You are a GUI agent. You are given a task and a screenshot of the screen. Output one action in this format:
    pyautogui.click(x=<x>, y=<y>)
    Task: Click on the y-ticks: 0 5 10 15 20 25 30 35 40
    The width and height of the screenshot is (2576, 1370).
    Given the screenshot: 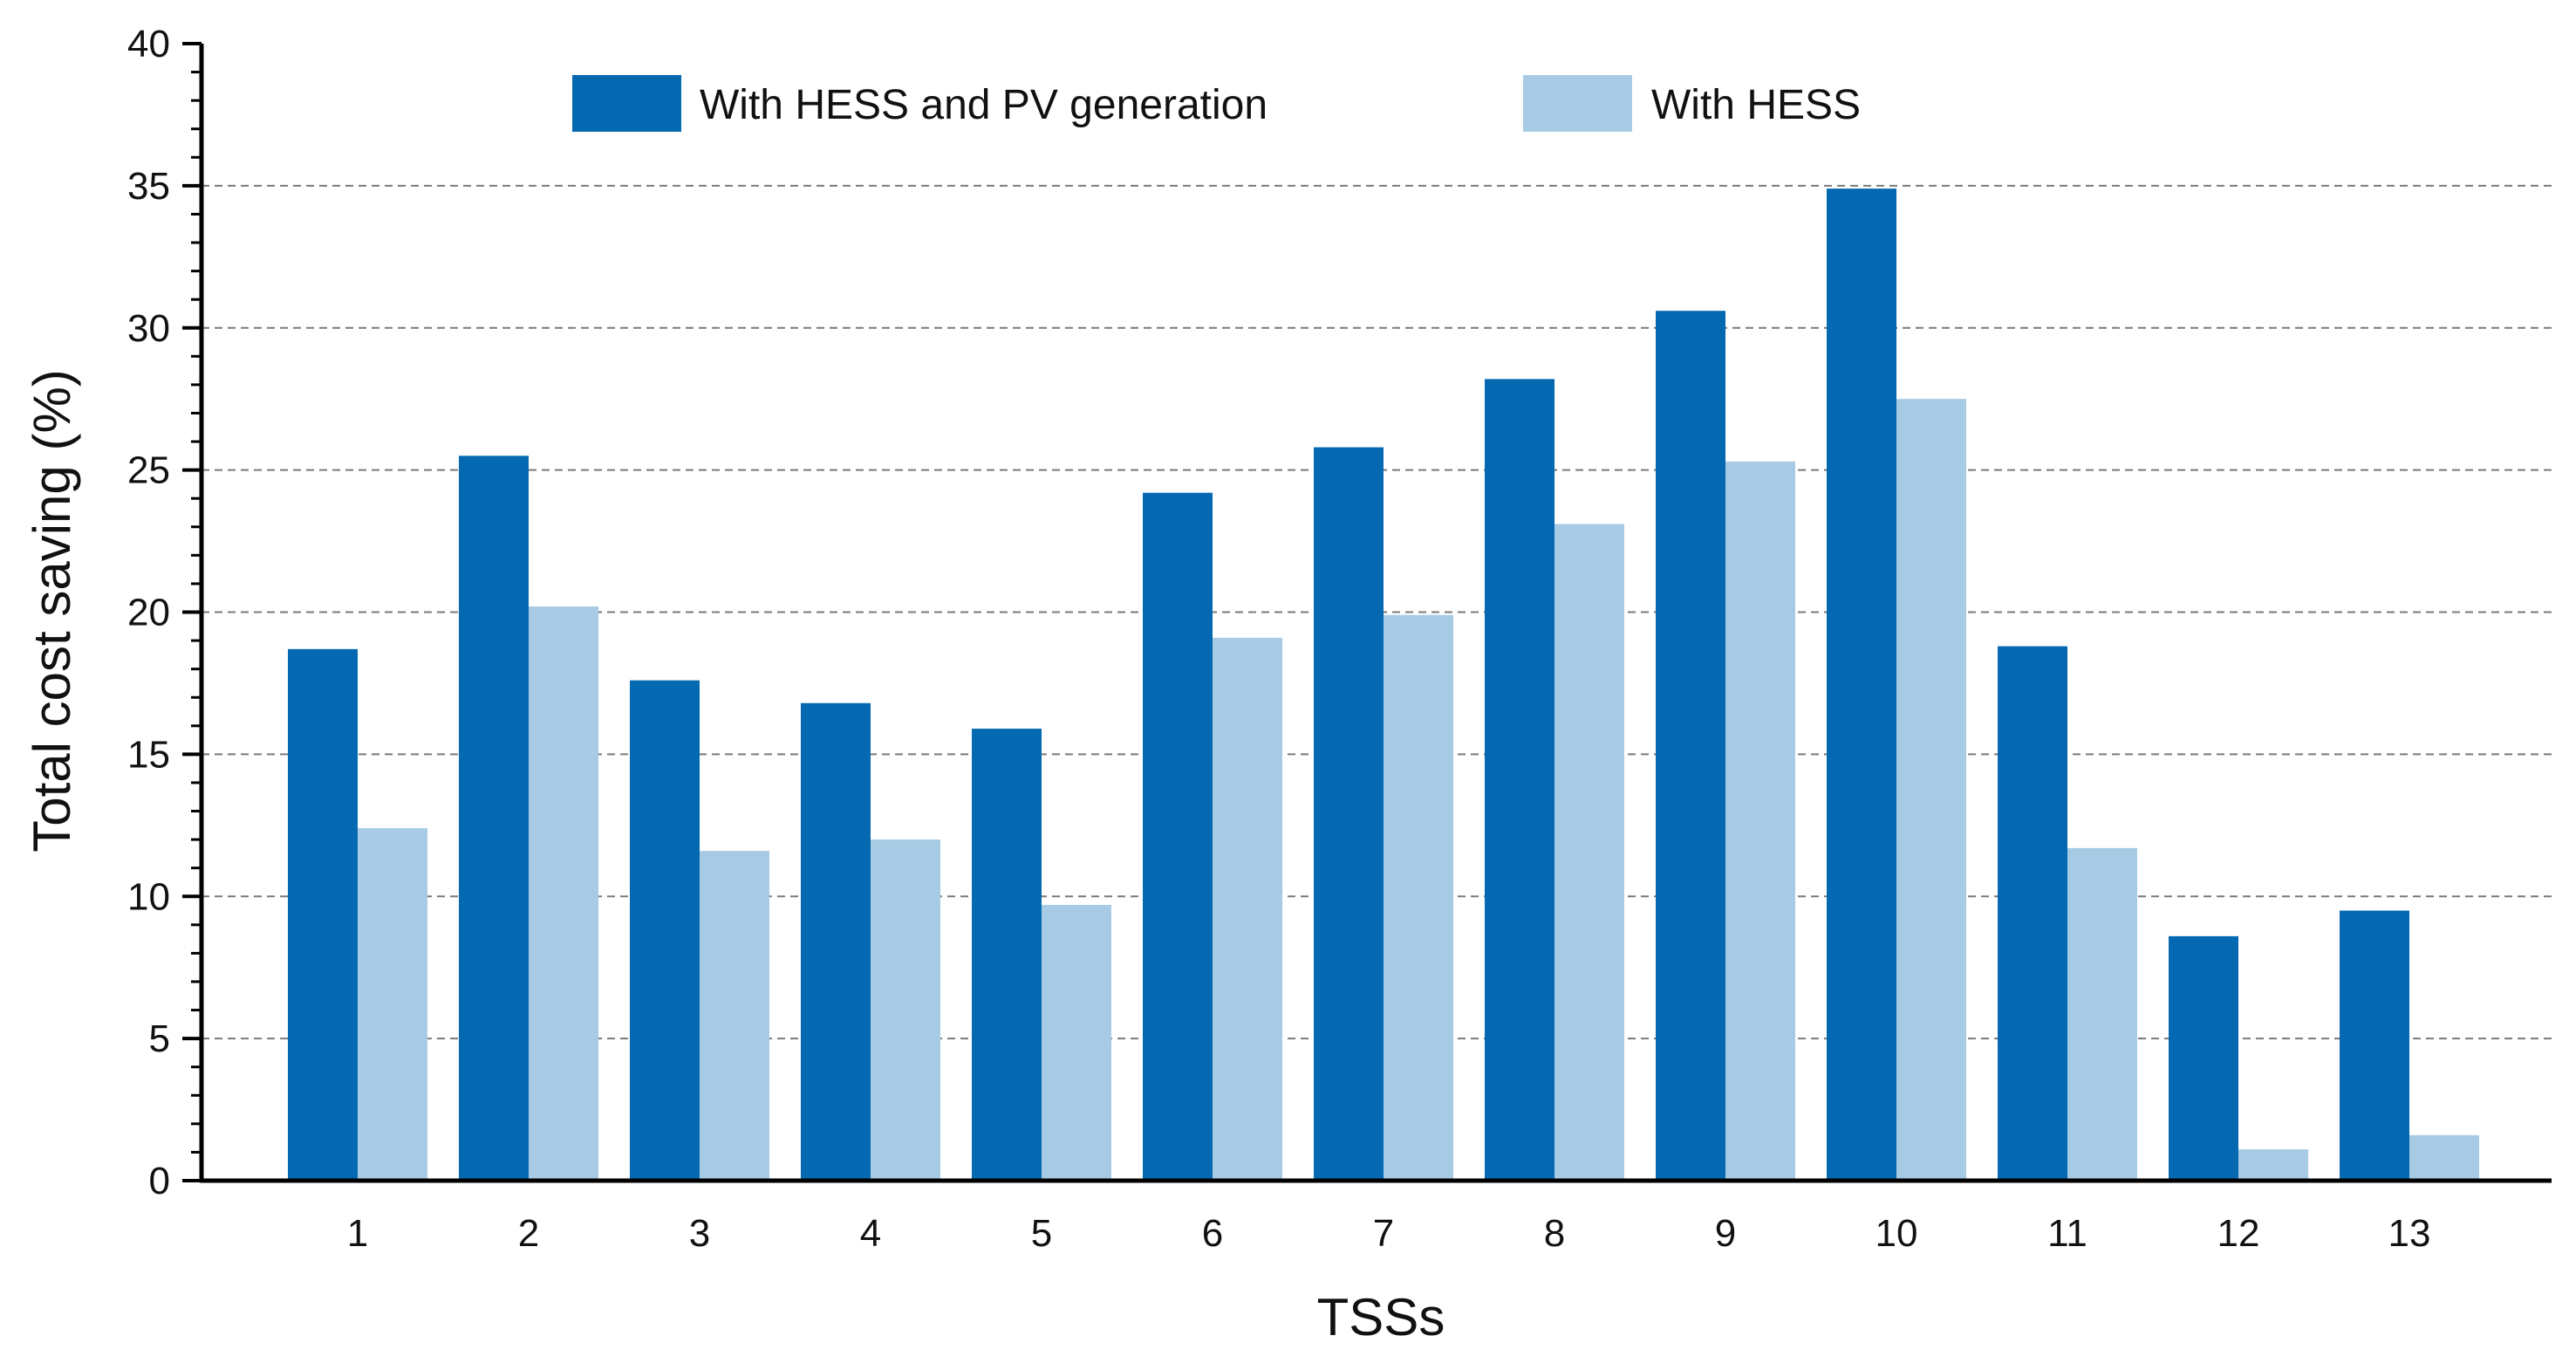 What is the action you would take?
    pyautogui.click(x=164, y=612)
    